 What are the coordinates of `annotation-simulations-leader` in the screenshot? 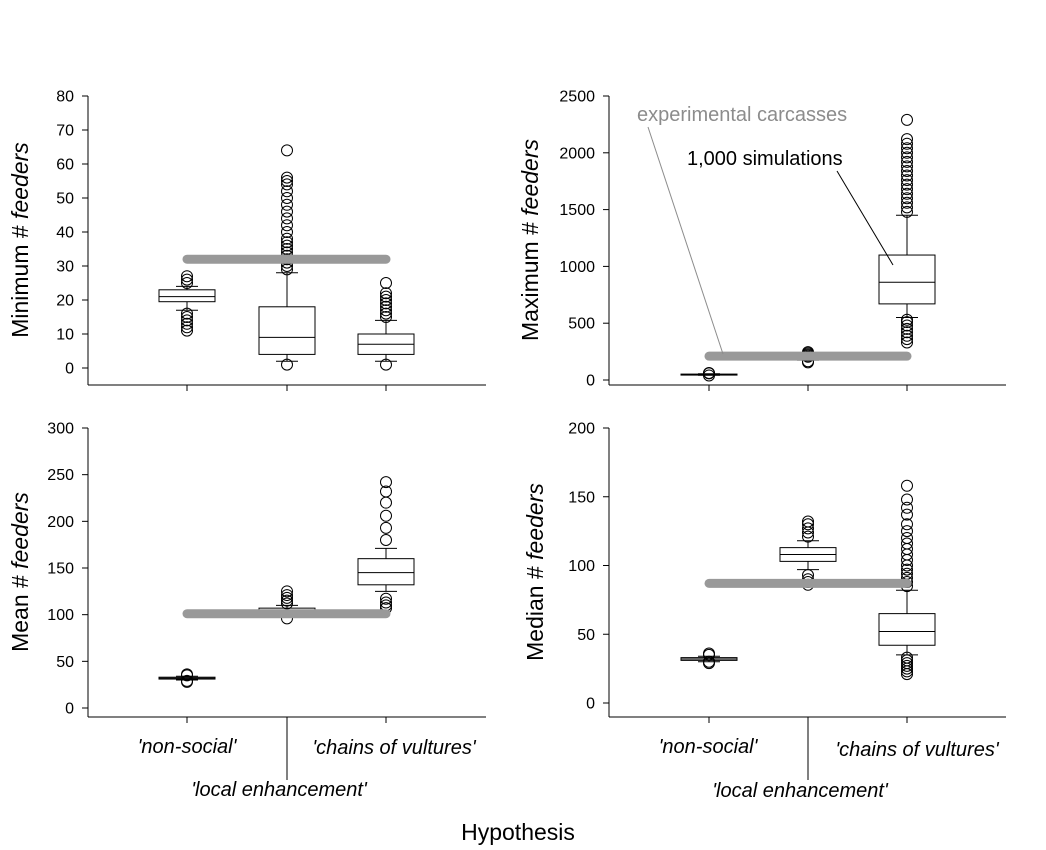 It's located at (865, 218).